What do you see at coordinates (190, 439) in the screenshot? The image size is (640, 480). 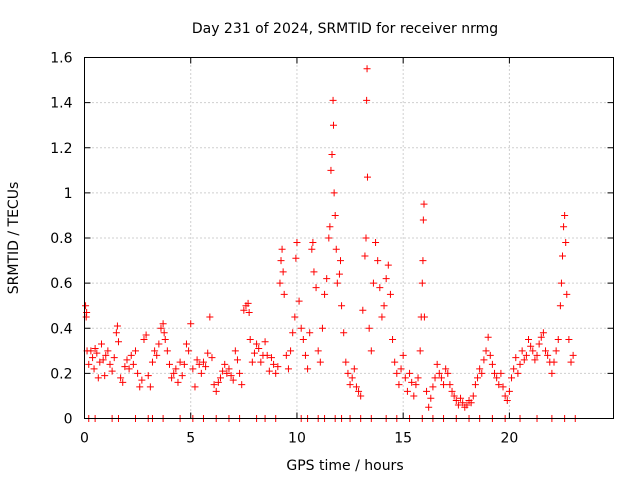 I see `x-tick-label: 5` at bounding box center [190, 439].